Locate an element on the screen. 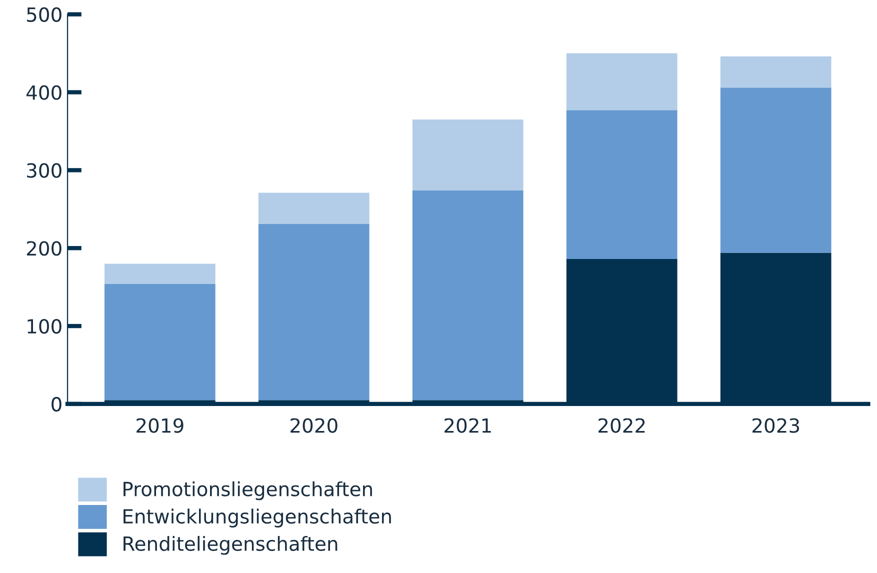  y-tick-label: 500 is located at coordinates (44, 14).